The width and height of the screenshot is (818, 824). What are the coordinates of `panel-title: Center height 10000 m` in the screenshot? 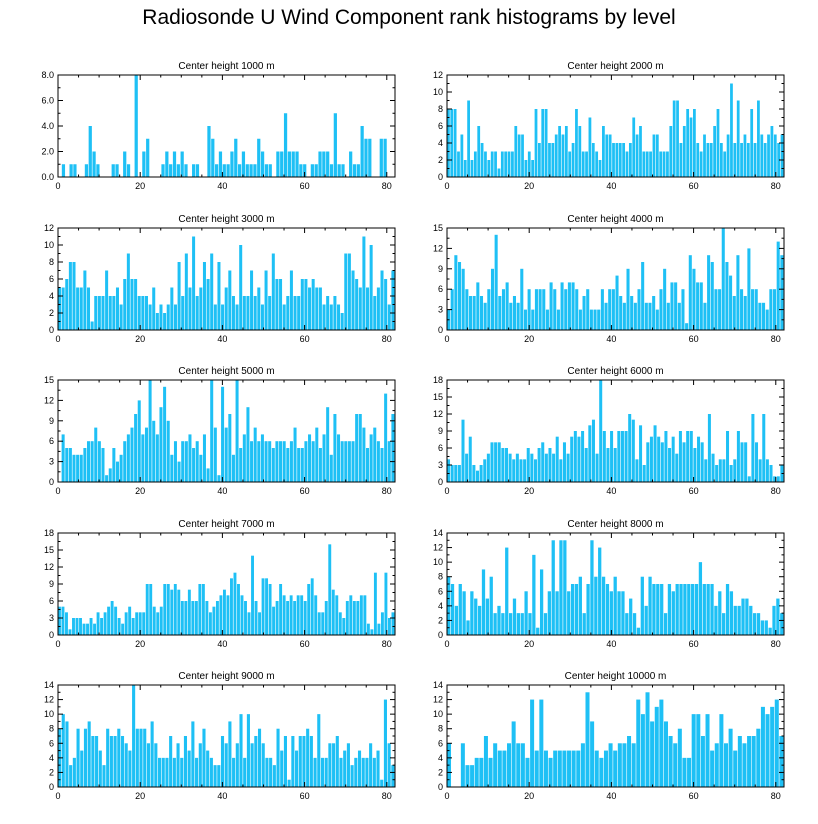 It's located at (616, 676).